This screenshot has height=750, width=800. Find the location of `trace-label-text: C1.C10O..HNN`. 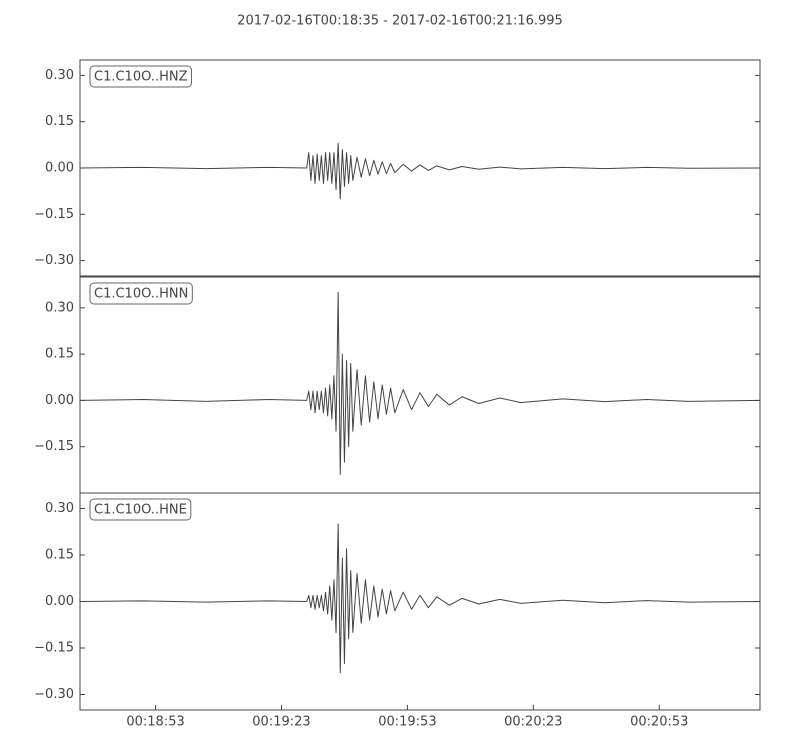

trace-label-text: C1.C10O..HNN is located at coordinates (141, 294).